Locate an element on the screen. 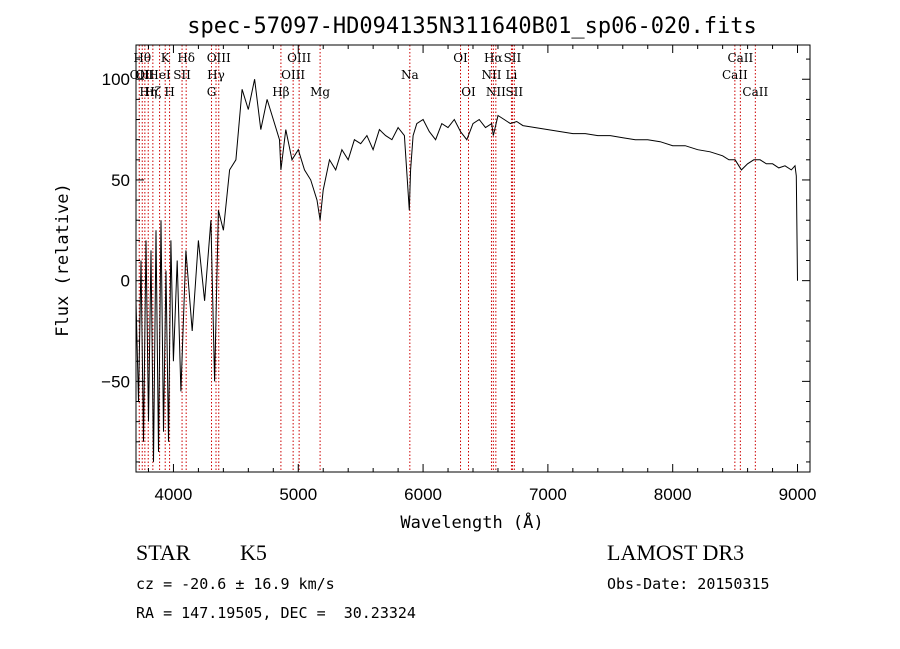  line-marker-label: Mg is located at coordinates (320, 92).